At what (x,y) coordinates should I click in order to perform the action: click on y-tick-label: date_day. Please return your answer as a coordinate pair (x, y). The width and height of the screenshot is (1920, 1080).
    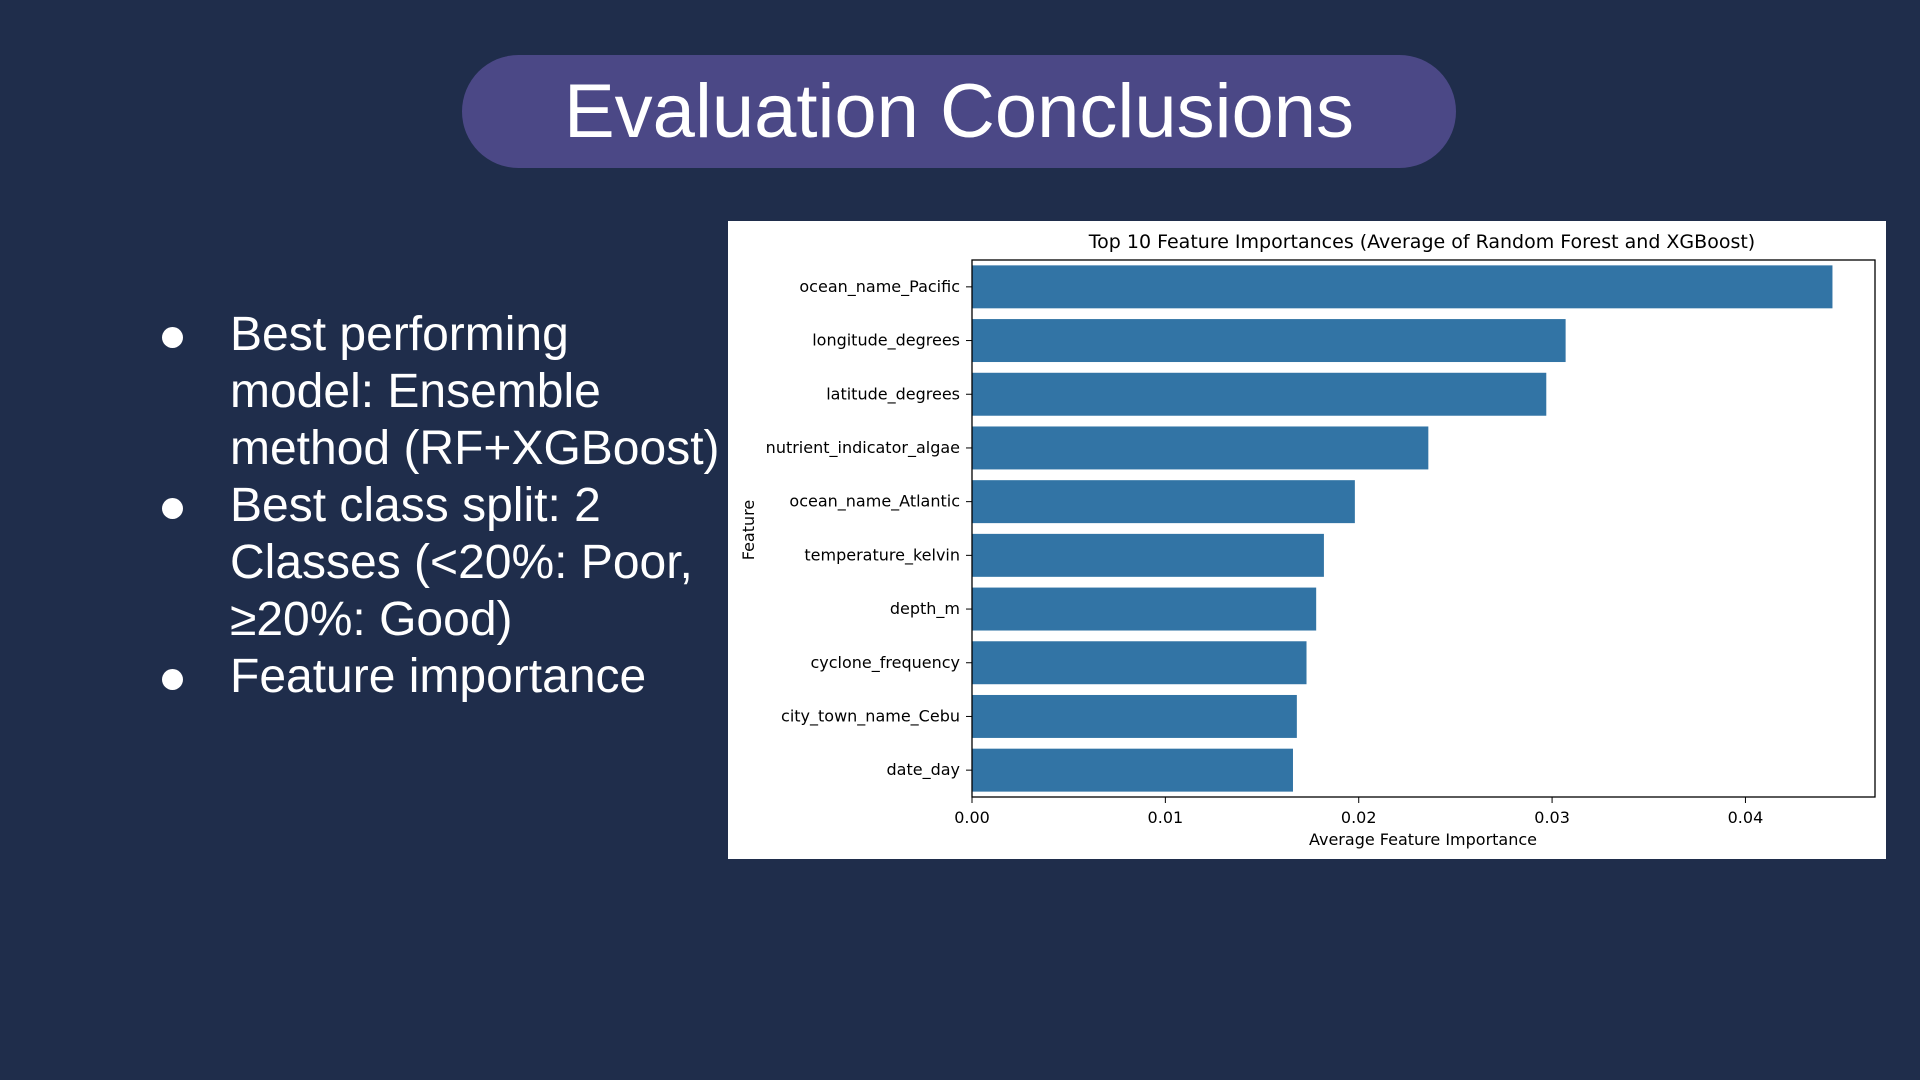
    Looking at the image, I should click on (923, 770).